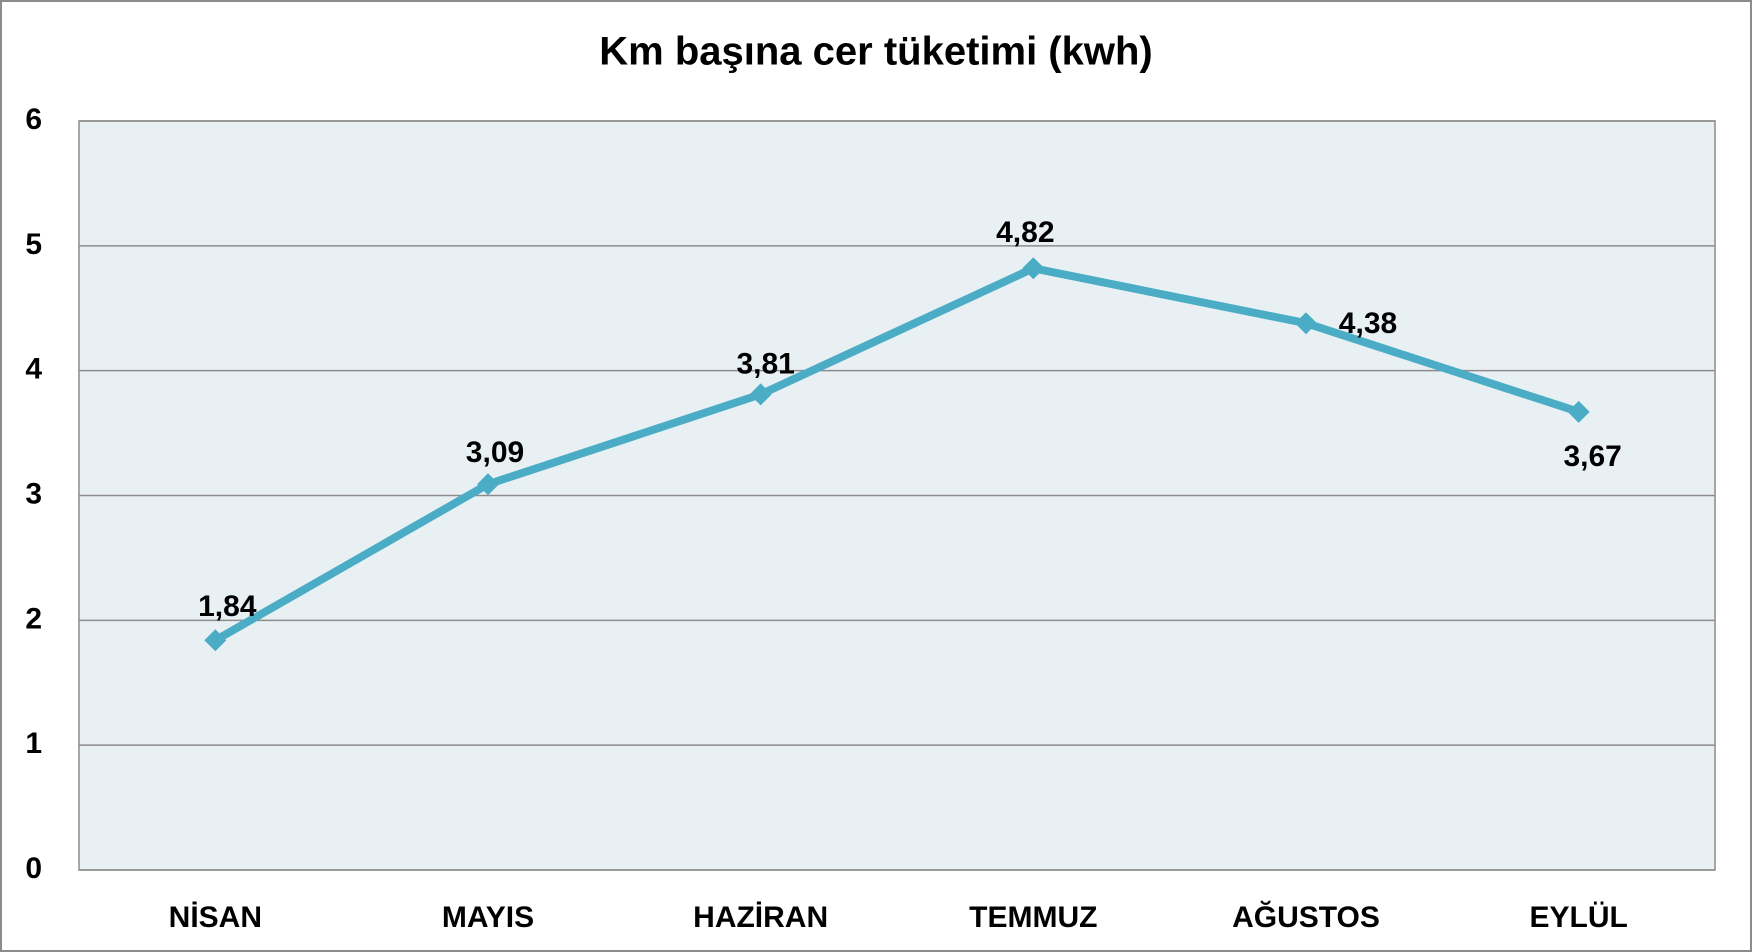 This screenshot has height=952, width=1752. I want to click on chart-title: Km başına cer tüketimi (kwh), so click(875, 52).